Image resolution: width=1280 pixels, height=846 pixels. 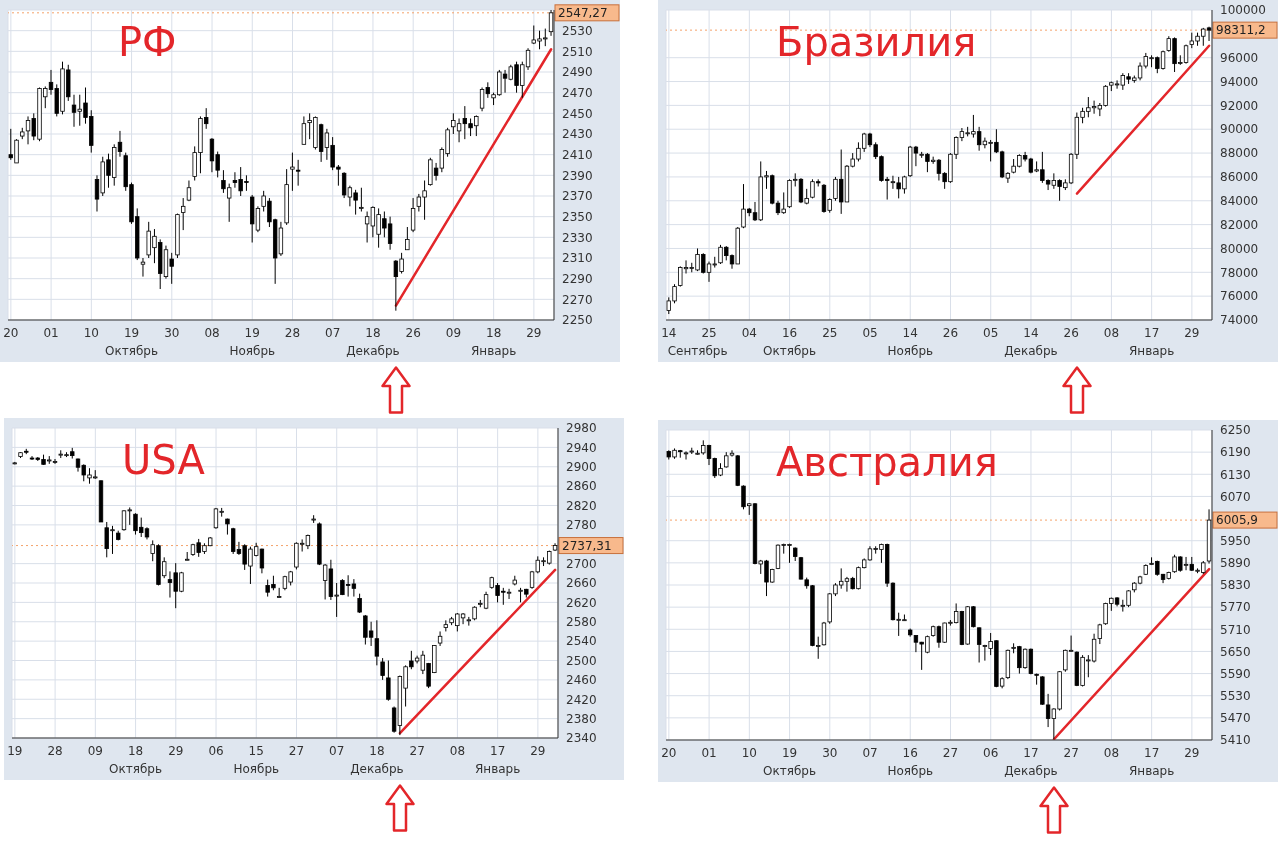 I want to click on y-tick-label: 2470, so click(x=577, y=92).